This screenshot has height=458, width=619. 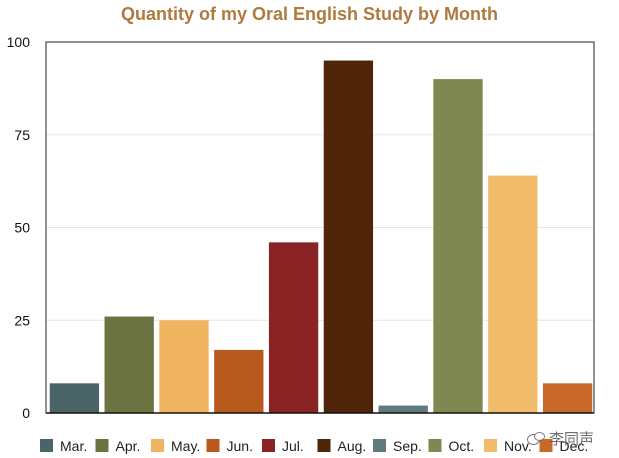 I want to click on bar-oct, so click(x=458, y=246).